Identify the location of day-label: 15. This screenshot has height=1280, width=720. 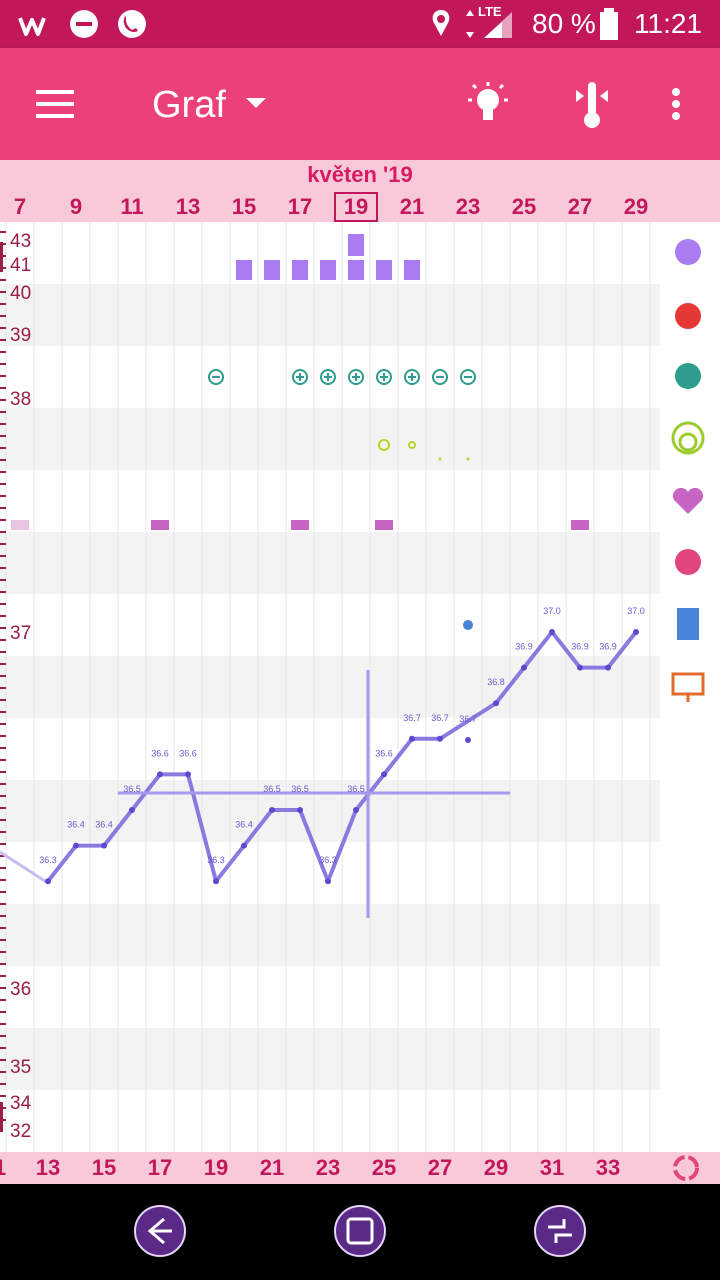
(244, 206).